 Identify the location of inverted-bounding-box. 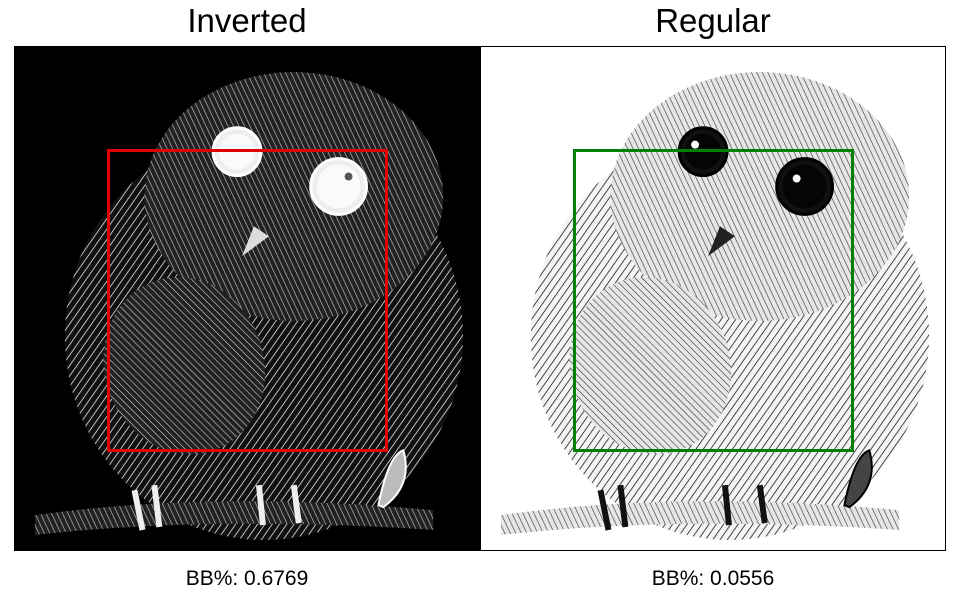
(247, 300).